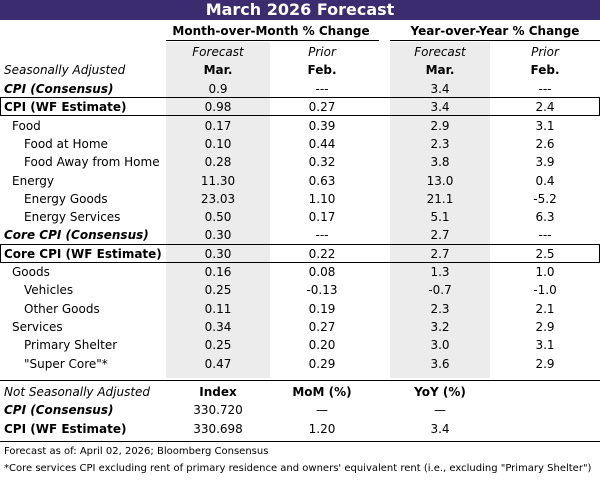 This screenshot has width=600, height=487. I want to click on row-label: Food Away from Home, so click(92, 162).